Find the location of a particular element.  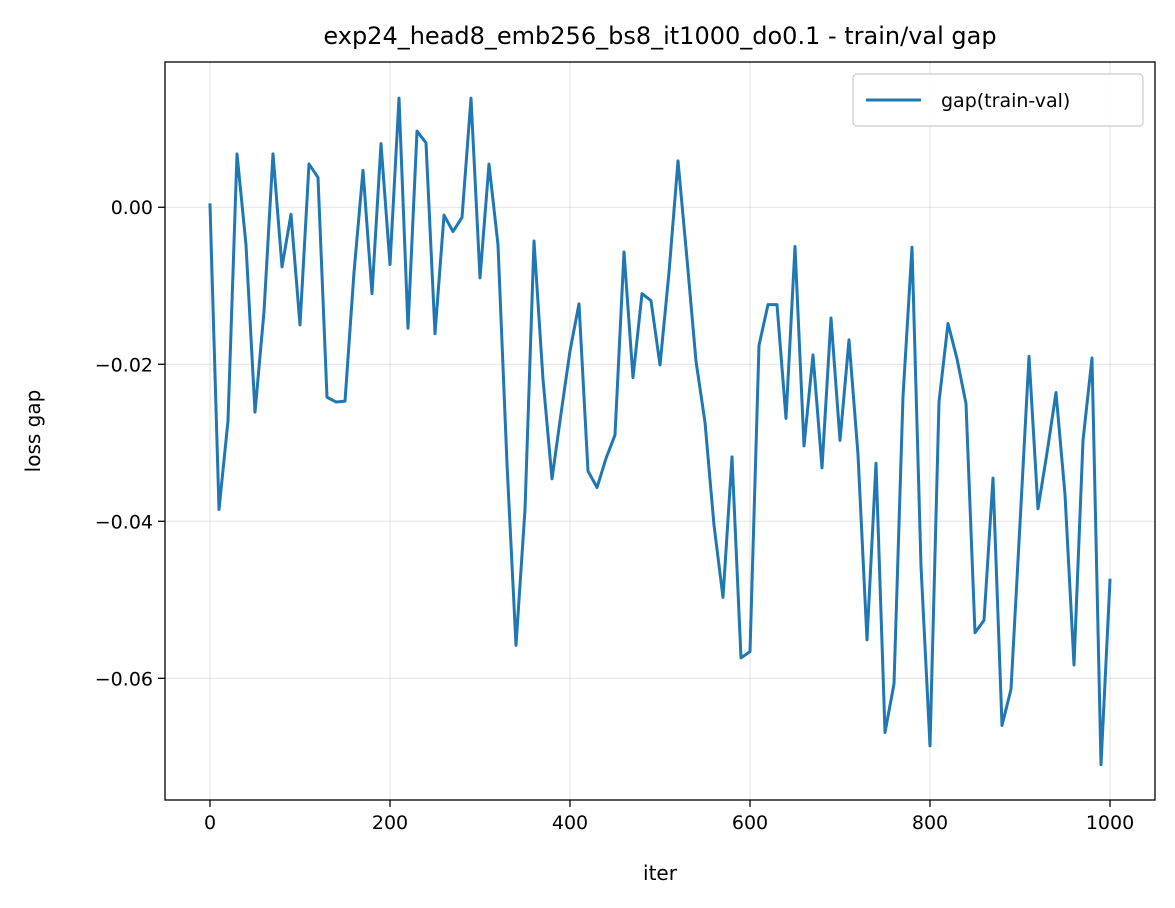

legend-box is located at coordinates (998, 100).